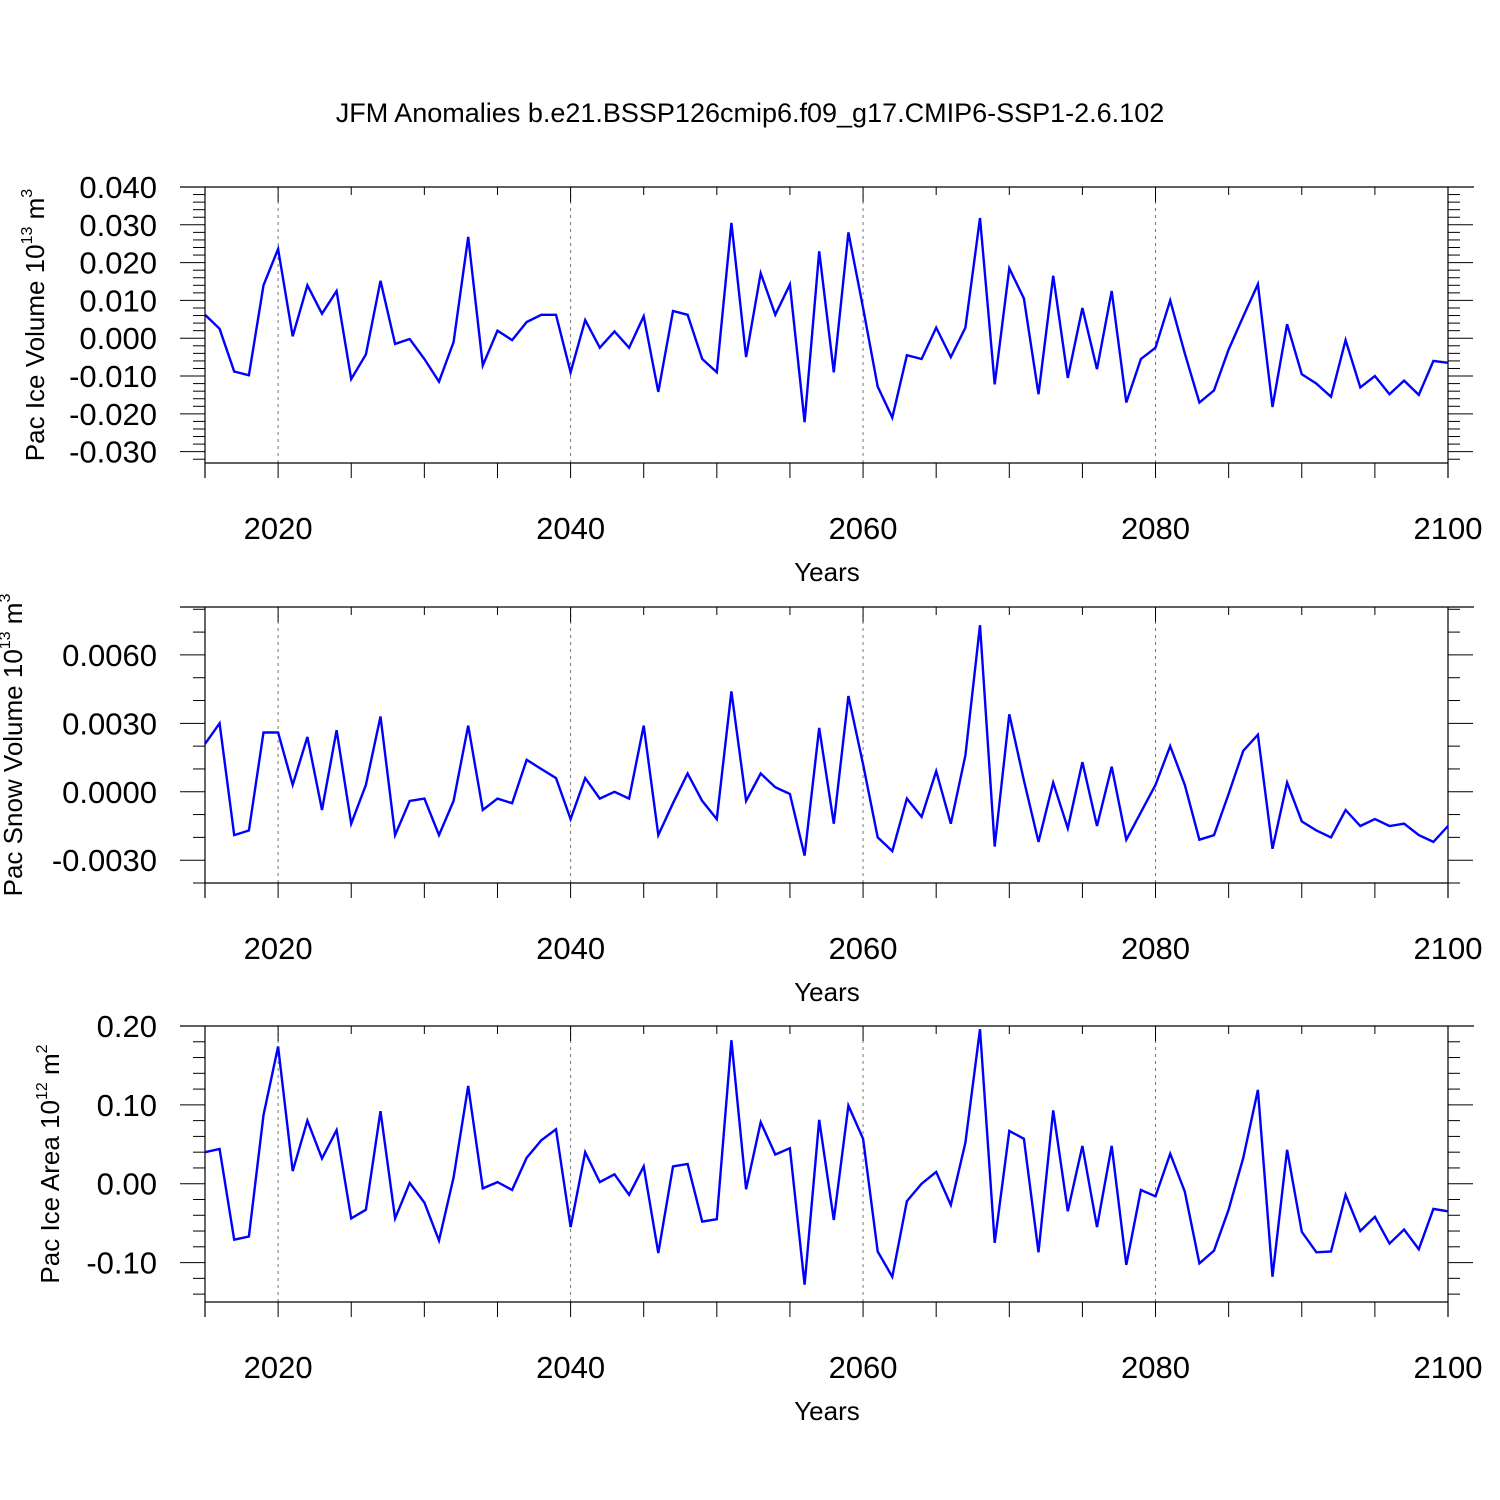  I want to click on ytick-label: -0.030, so click(113, 452).